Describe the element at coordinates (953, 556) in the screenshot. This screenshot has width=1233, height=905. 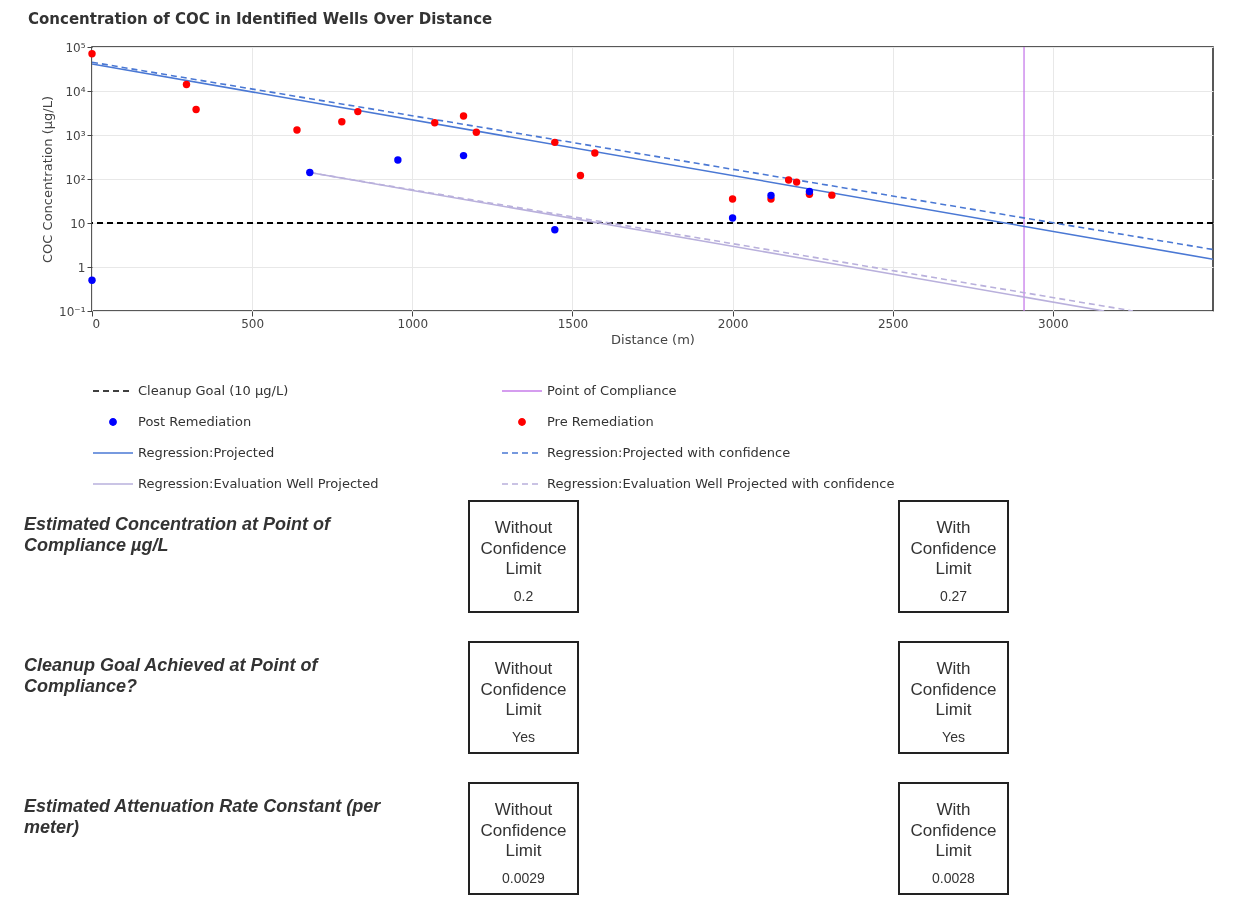
I see `text-box: With Confidence Limit 0.27` at that location.